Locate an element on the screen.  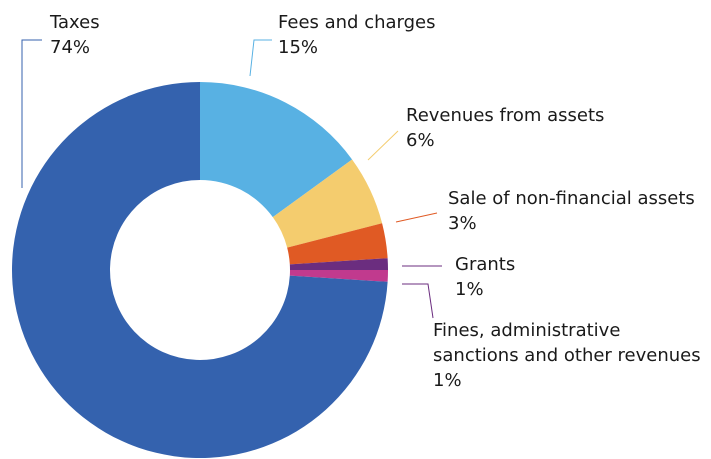
value-label: 6% is located at coordinates (420, 140).